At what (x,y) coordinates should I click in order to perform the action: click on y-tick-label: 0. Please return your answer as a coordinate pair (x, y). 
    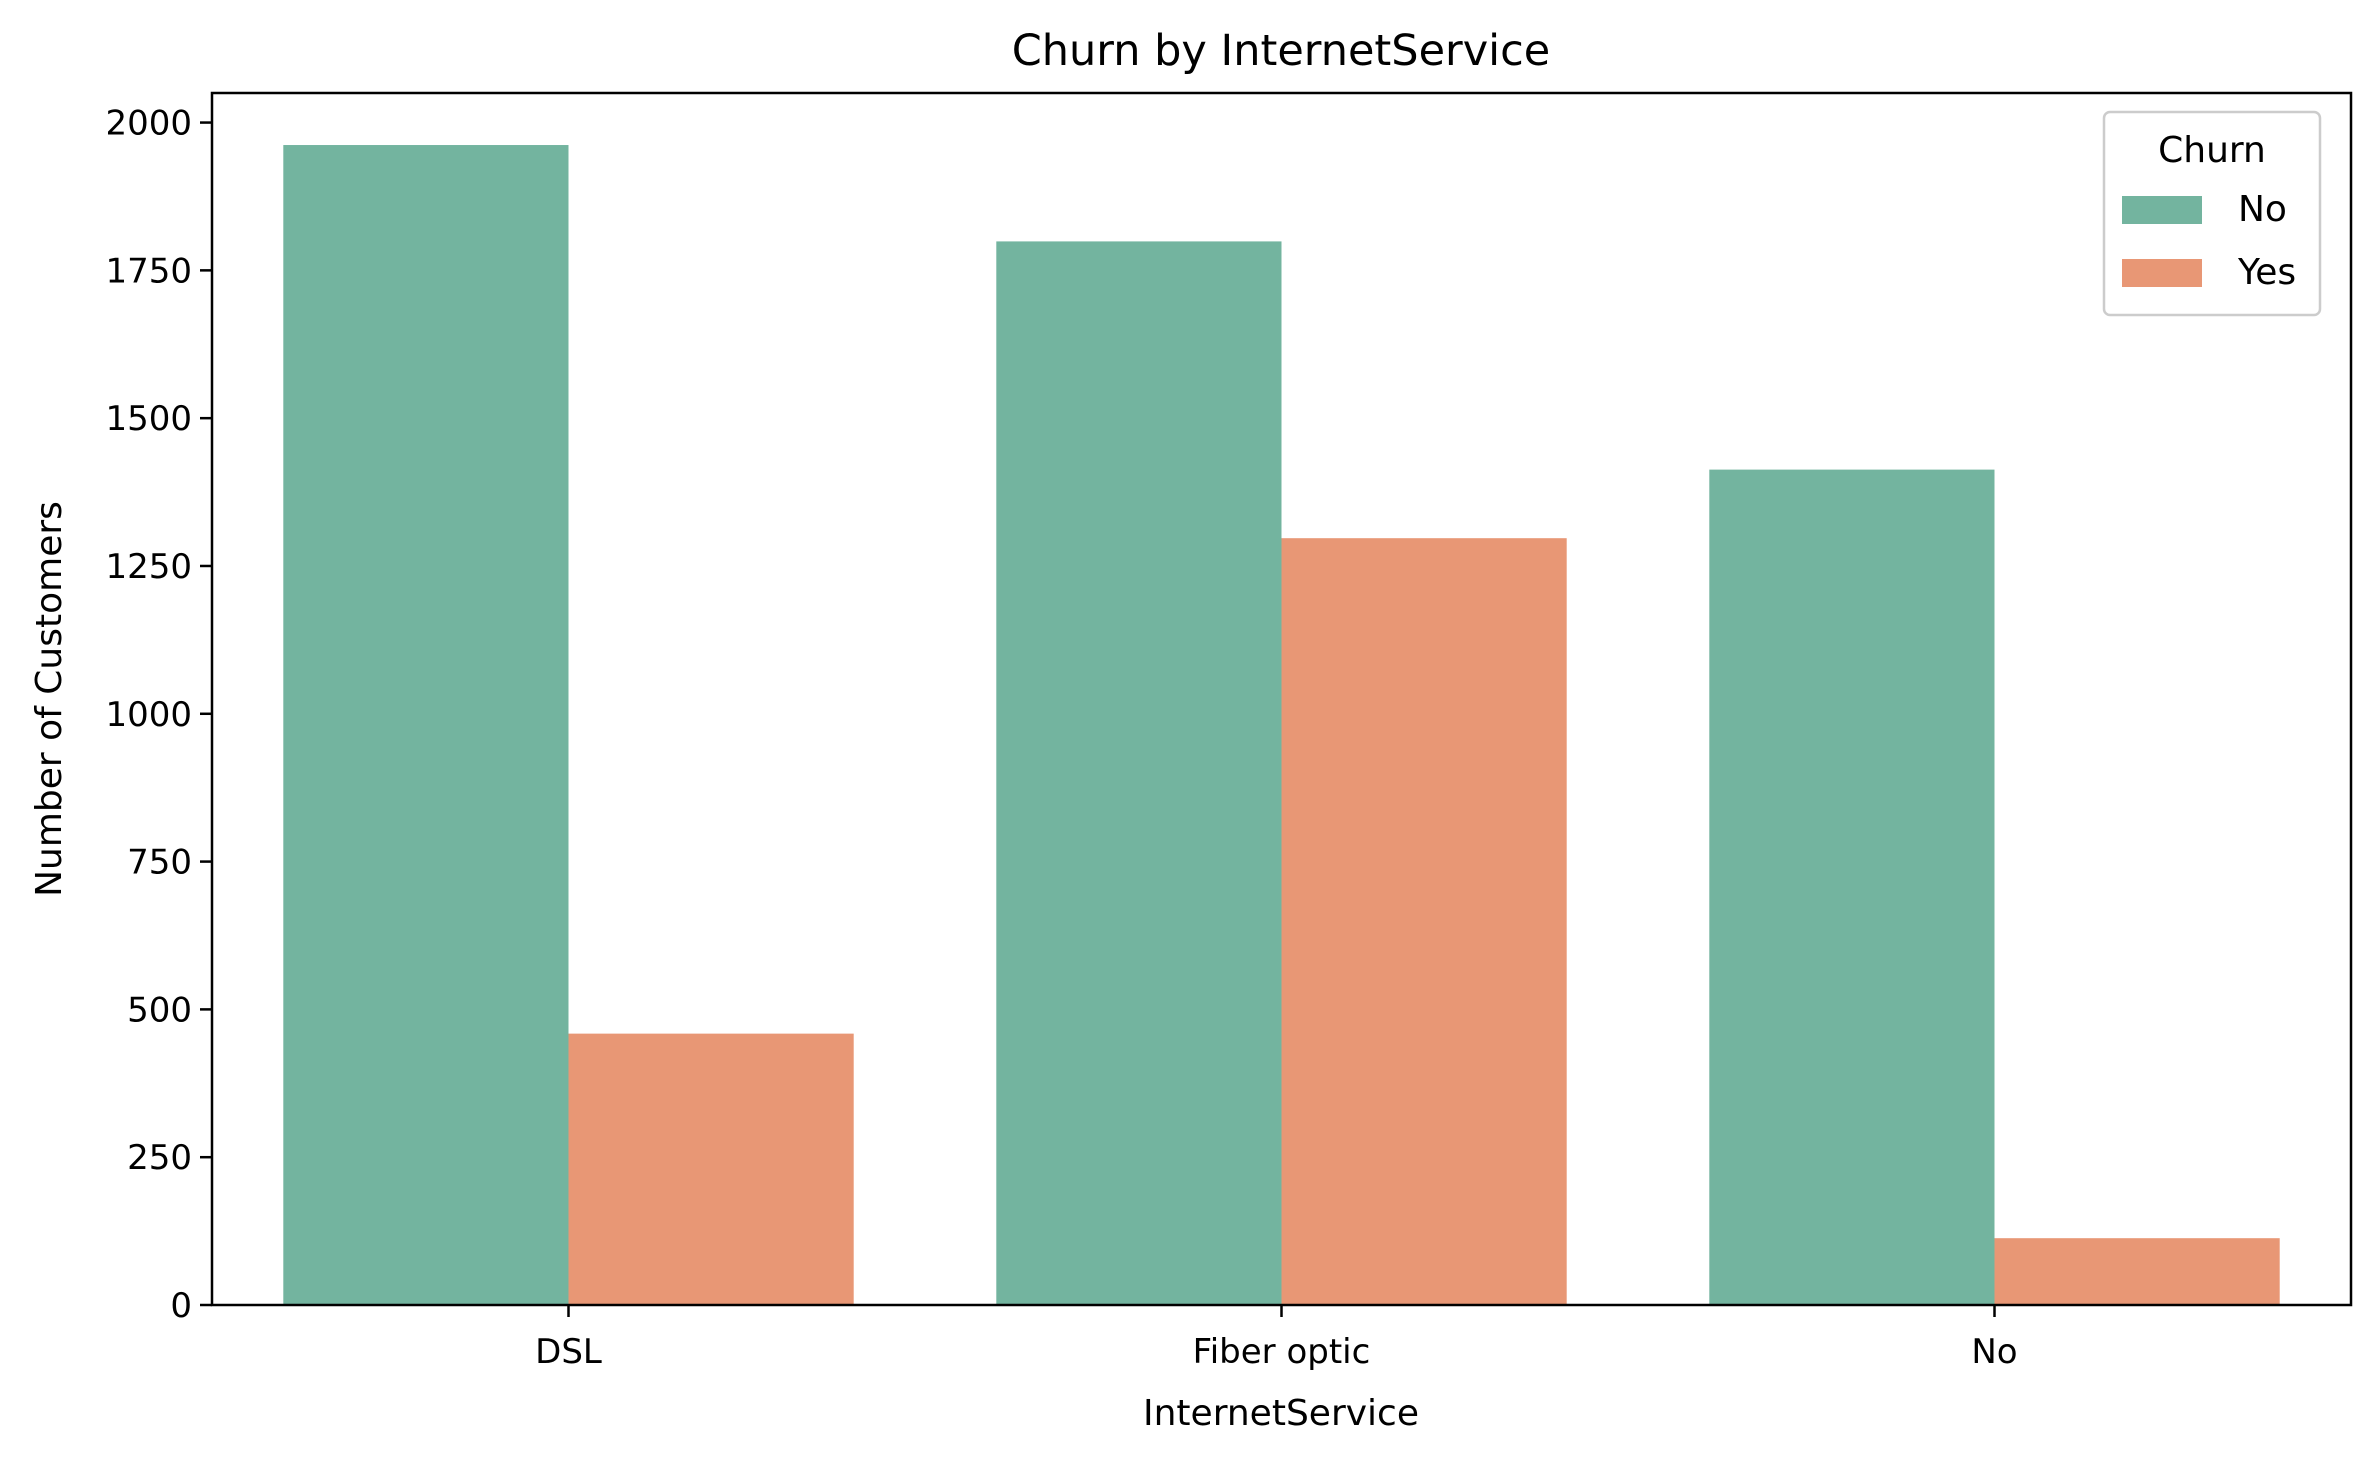
    Looking at the image, I should click on (181, 1306).